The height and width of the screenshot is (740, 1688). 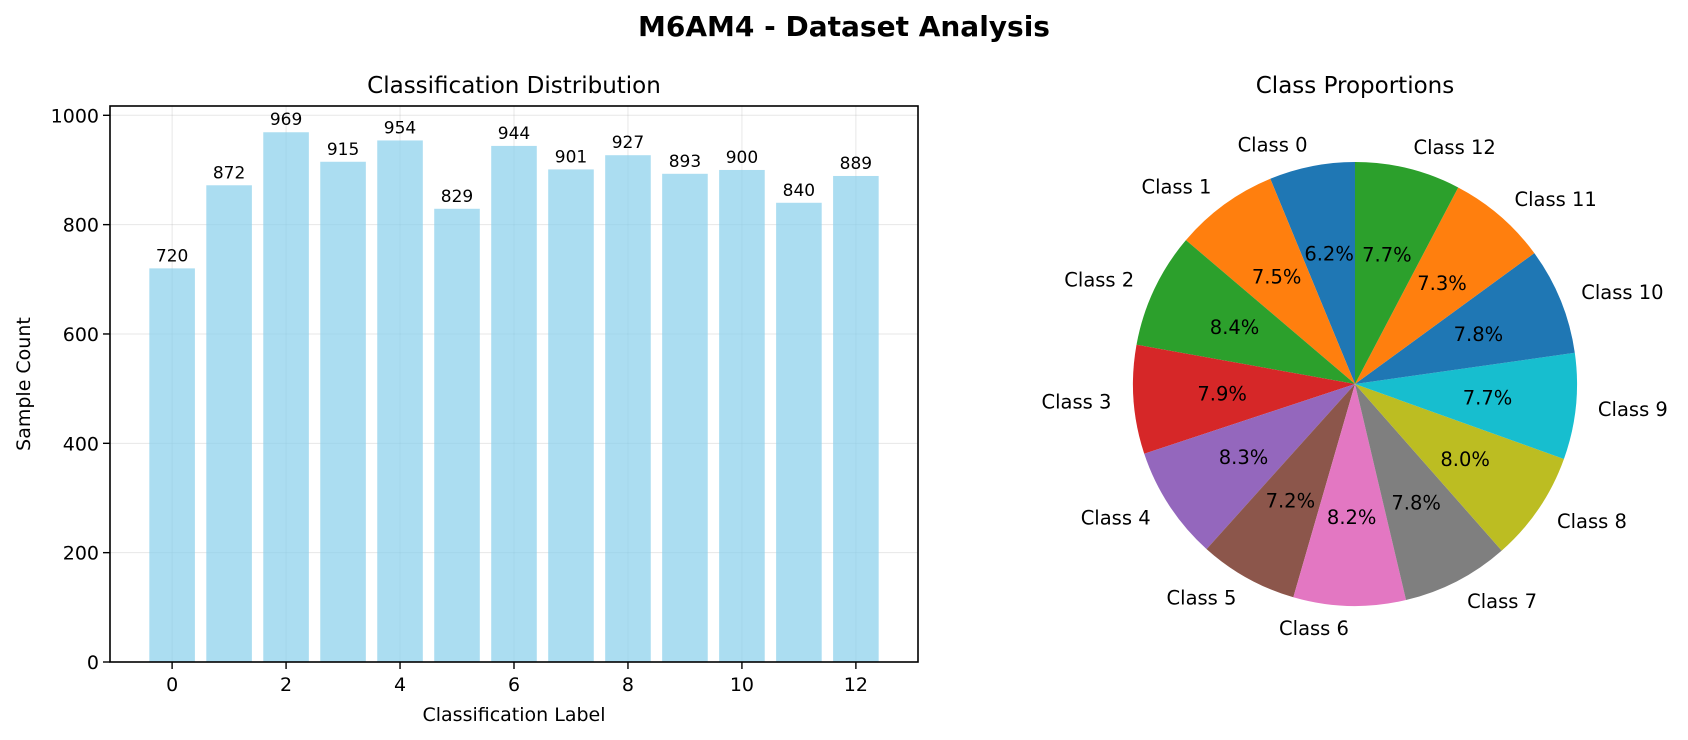 What do you see at coordinates (1454, 147) in the screenshot?
I see `pie-class-label-12: Class 12` at bounding box center [1454, 147].